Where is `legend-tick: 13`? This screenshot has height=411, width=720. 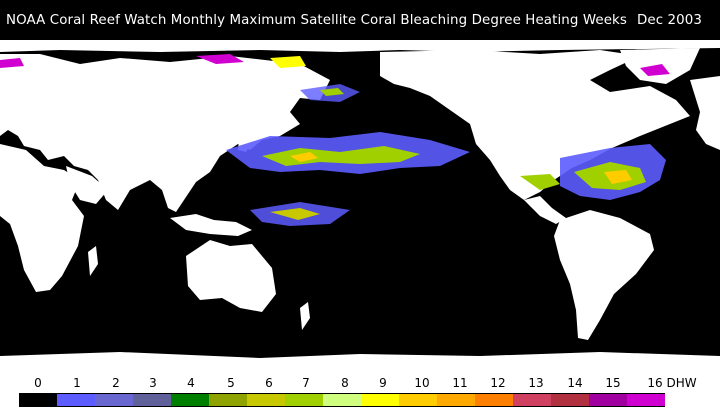
legend-tick: 13 is located at coordinates (536, 383).